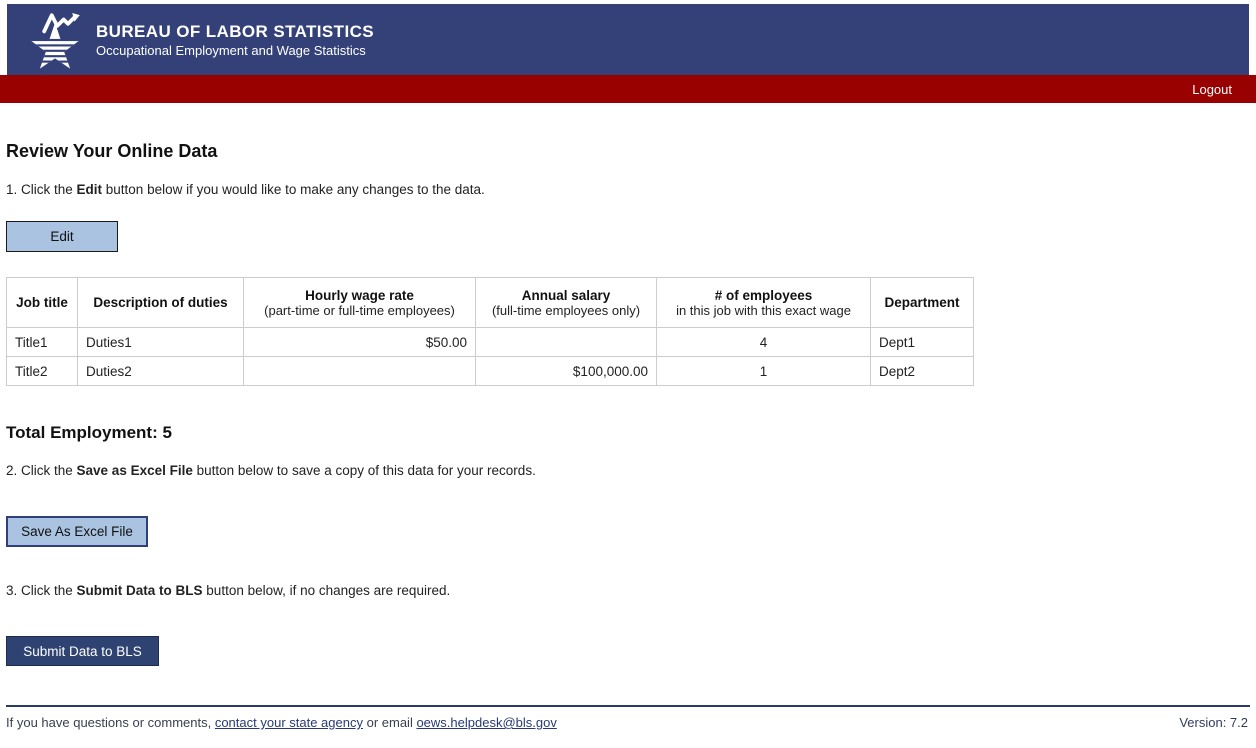  What do you see at coordinates (1212, 89) in the screenshot?
I see `logout-link: Logout` at bounding box center [1212, 89].